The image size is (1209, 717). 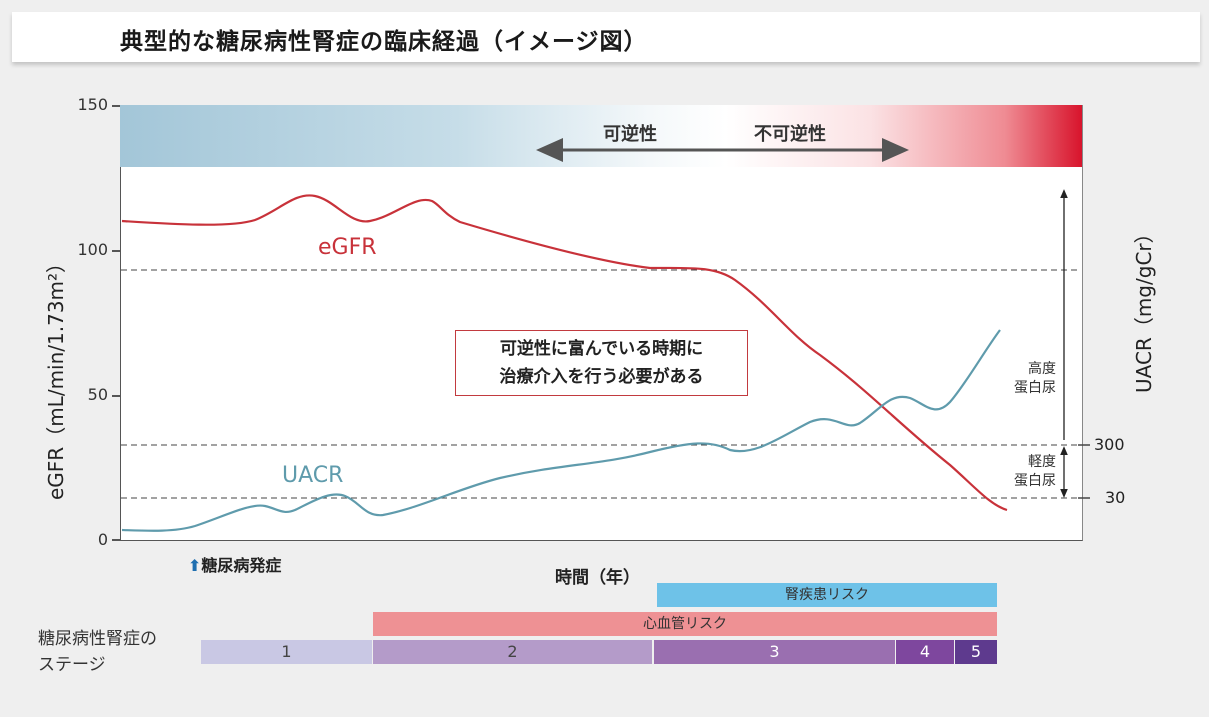 I want to click on reversible-label: 可逆性, so click(x=630, y=134).